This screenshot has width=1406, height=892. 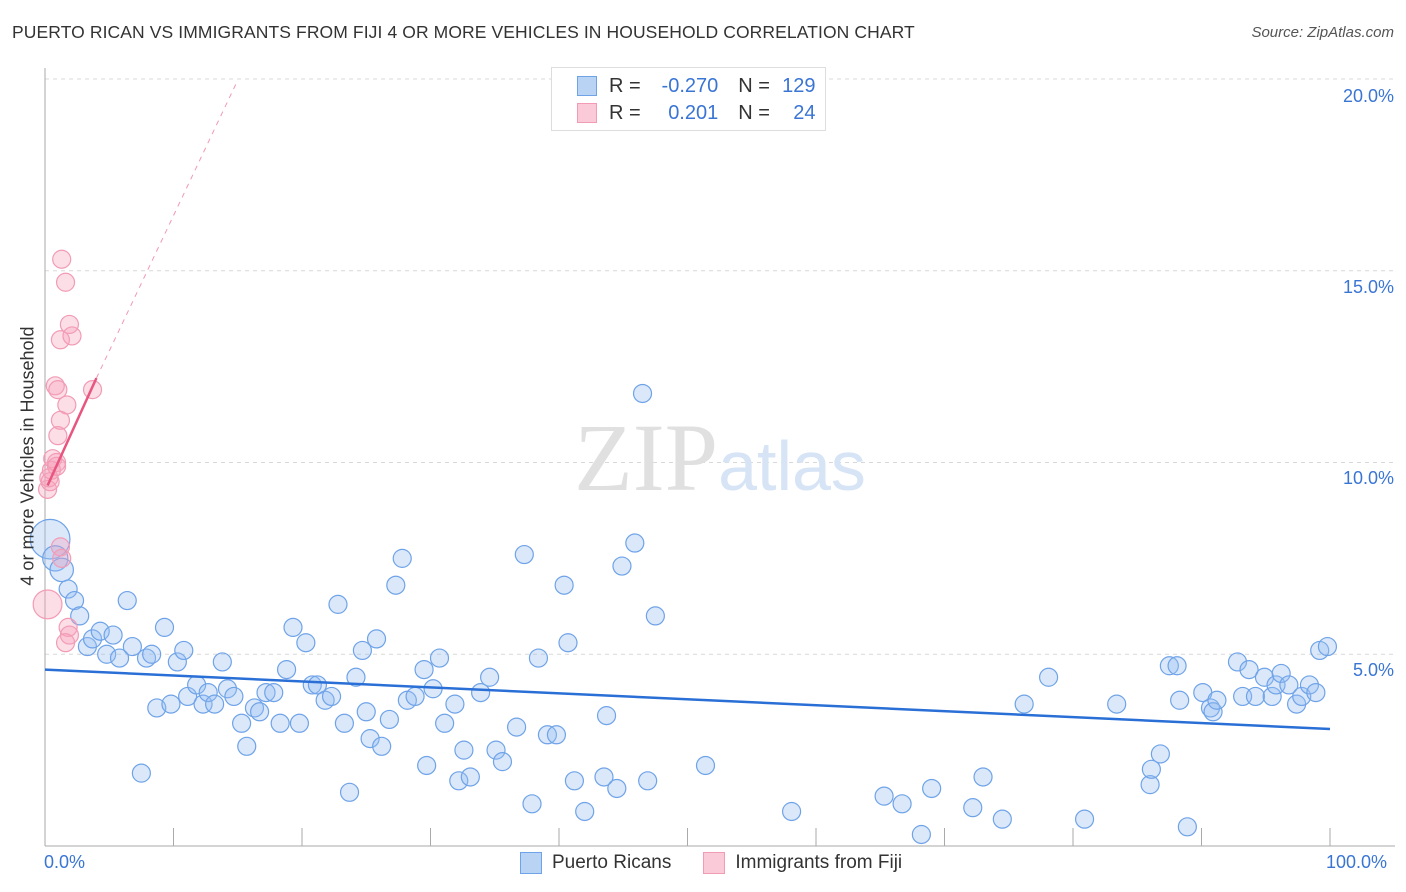 I want to click on fiji-trend-extension, so click(x=166, y=230).